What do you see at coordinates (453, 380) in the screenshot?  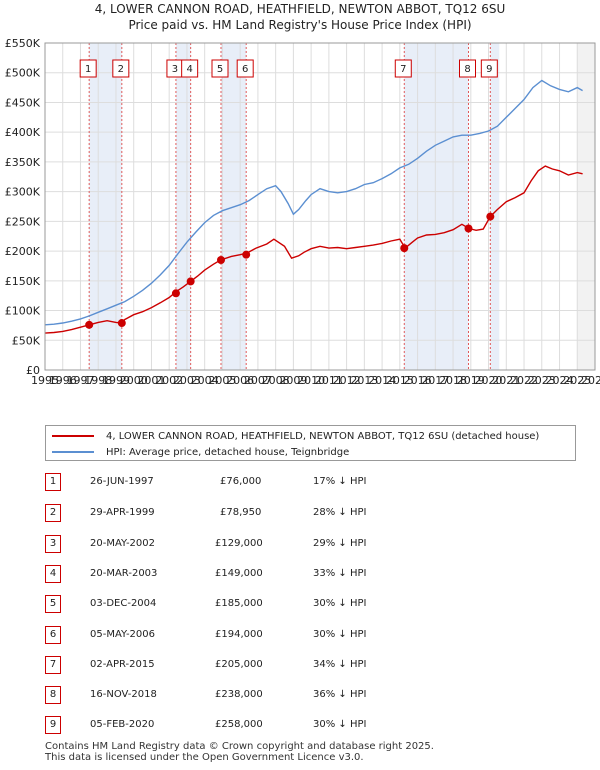 I see `x-tick-label: 2018` at bounding box center [453, 380].